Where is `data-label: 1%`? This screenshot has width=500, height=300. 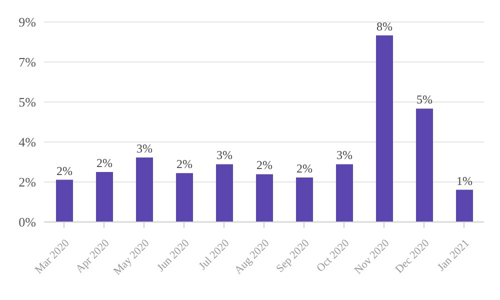 data-label: 1% is located at coordinates (464, 181).